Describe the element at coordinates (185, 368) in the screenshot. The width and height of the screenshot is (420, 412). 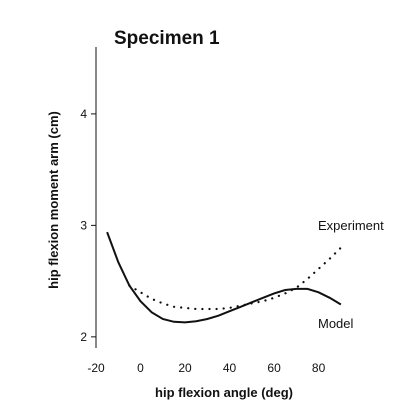
I see `x-tick-label: 20` at that location.